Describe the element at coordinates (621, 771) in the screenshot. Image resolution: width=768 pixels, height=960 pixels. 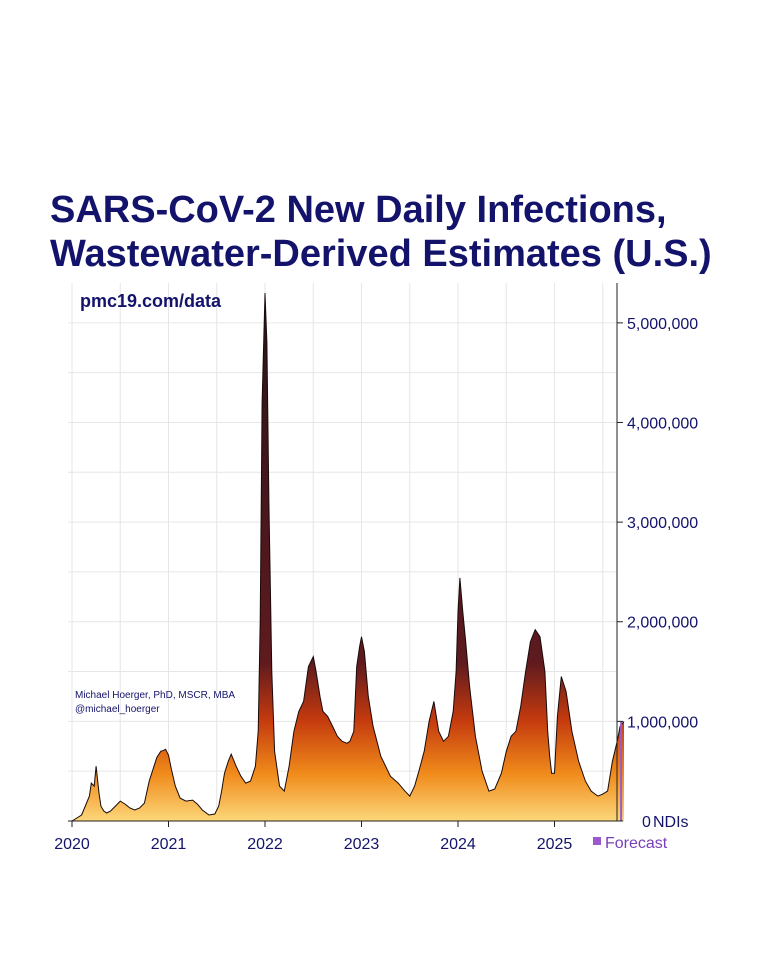
I see `forecast-band` at that location.